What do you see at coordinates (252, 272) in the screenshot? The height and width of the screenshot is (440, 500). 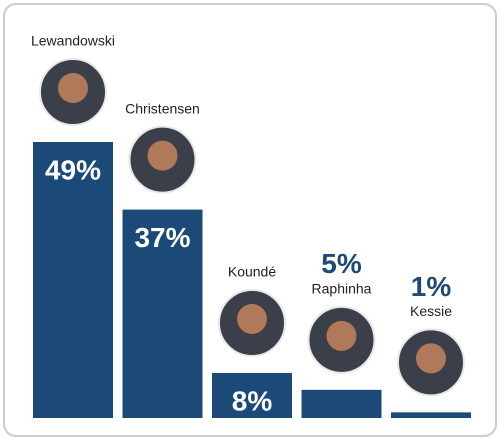 I see `player-name: Koundé` at bounding box center [252, 272].